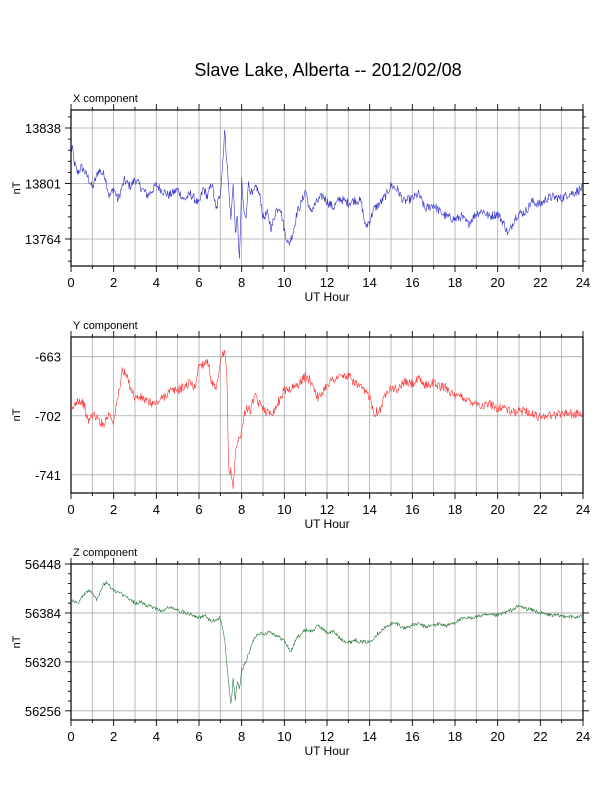 This screenshot has width=612, height=792. Describe the element at coordinates (43, 662) in the screenshot. I see `y-tick-label: 56320` at that location.